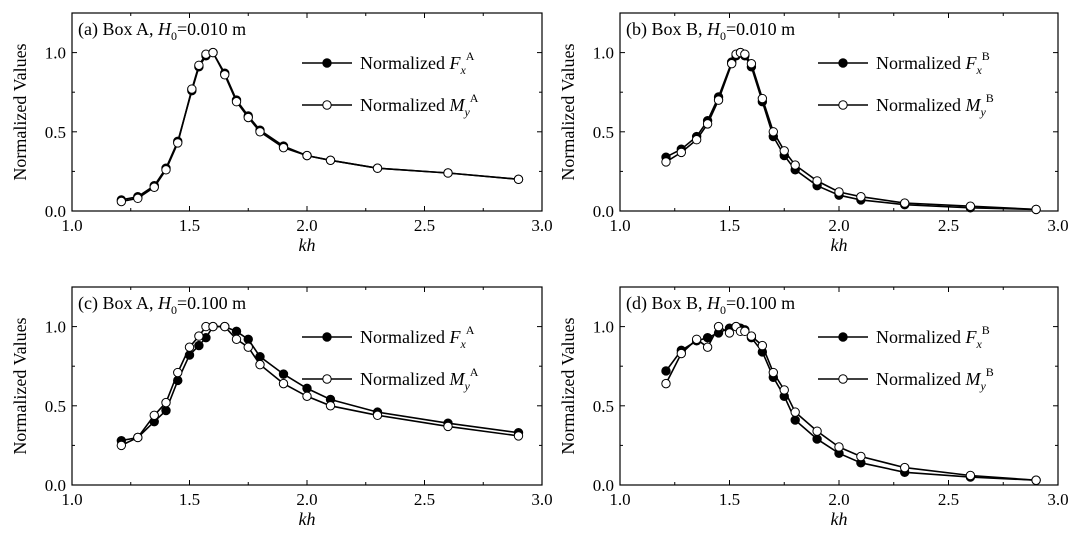  What do you see at coordinates (760, 29) in the screenshot?
I see `panel-label-value: =0.010 m` at bounding box center [760, 29].